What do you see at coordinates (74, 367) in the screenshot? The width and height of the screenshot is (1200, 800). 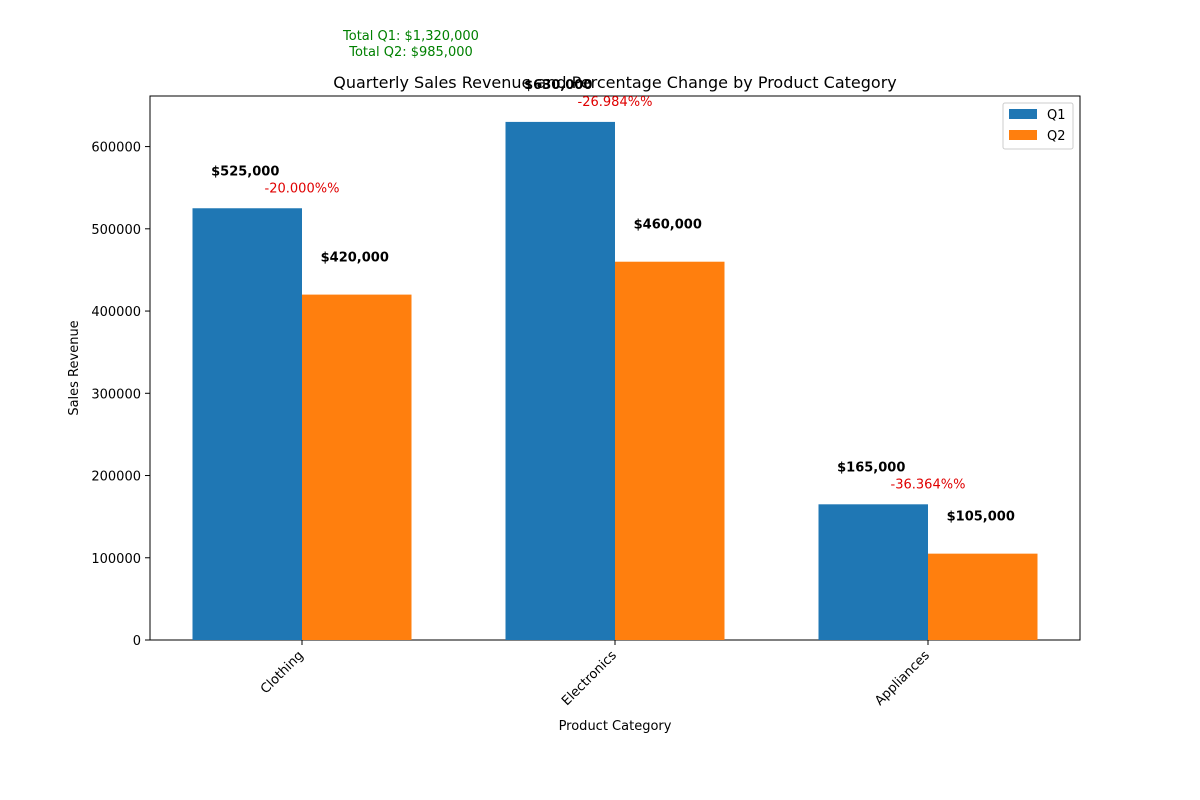 I see `y-axis-label: Sales Revenue` at bounding box center [74, 367].